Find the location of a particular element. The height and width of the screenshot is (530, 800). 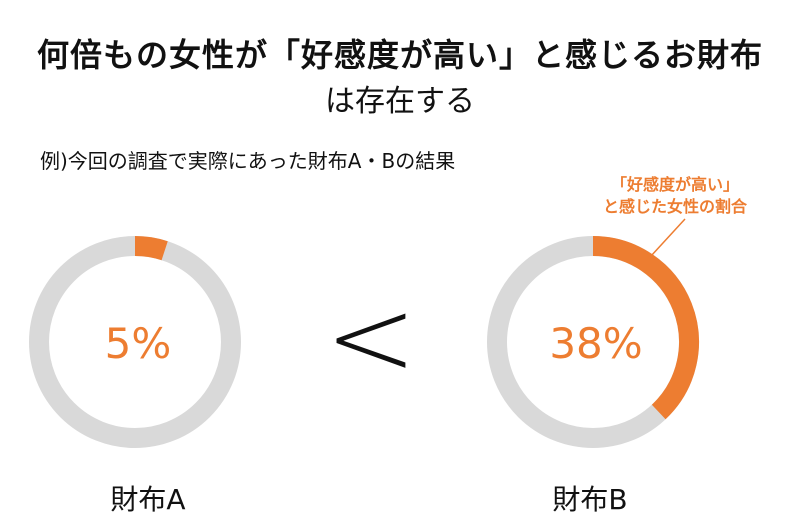

annotation-leader-line is located at coordinates (662, 243).